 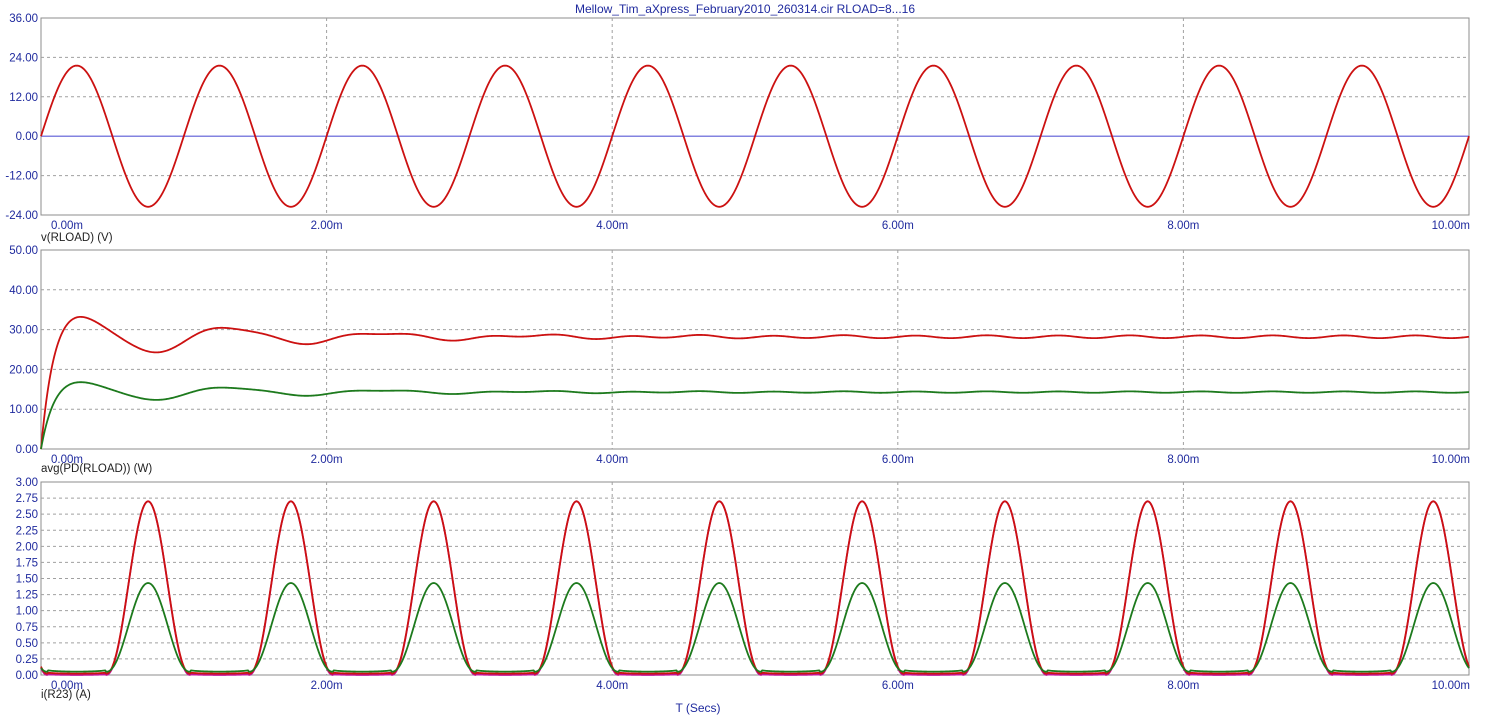 What do you see at coordinates (27, 515) in the screenshot?
I see `y-tick-label: 2.50` at bounding box center [27, 515].